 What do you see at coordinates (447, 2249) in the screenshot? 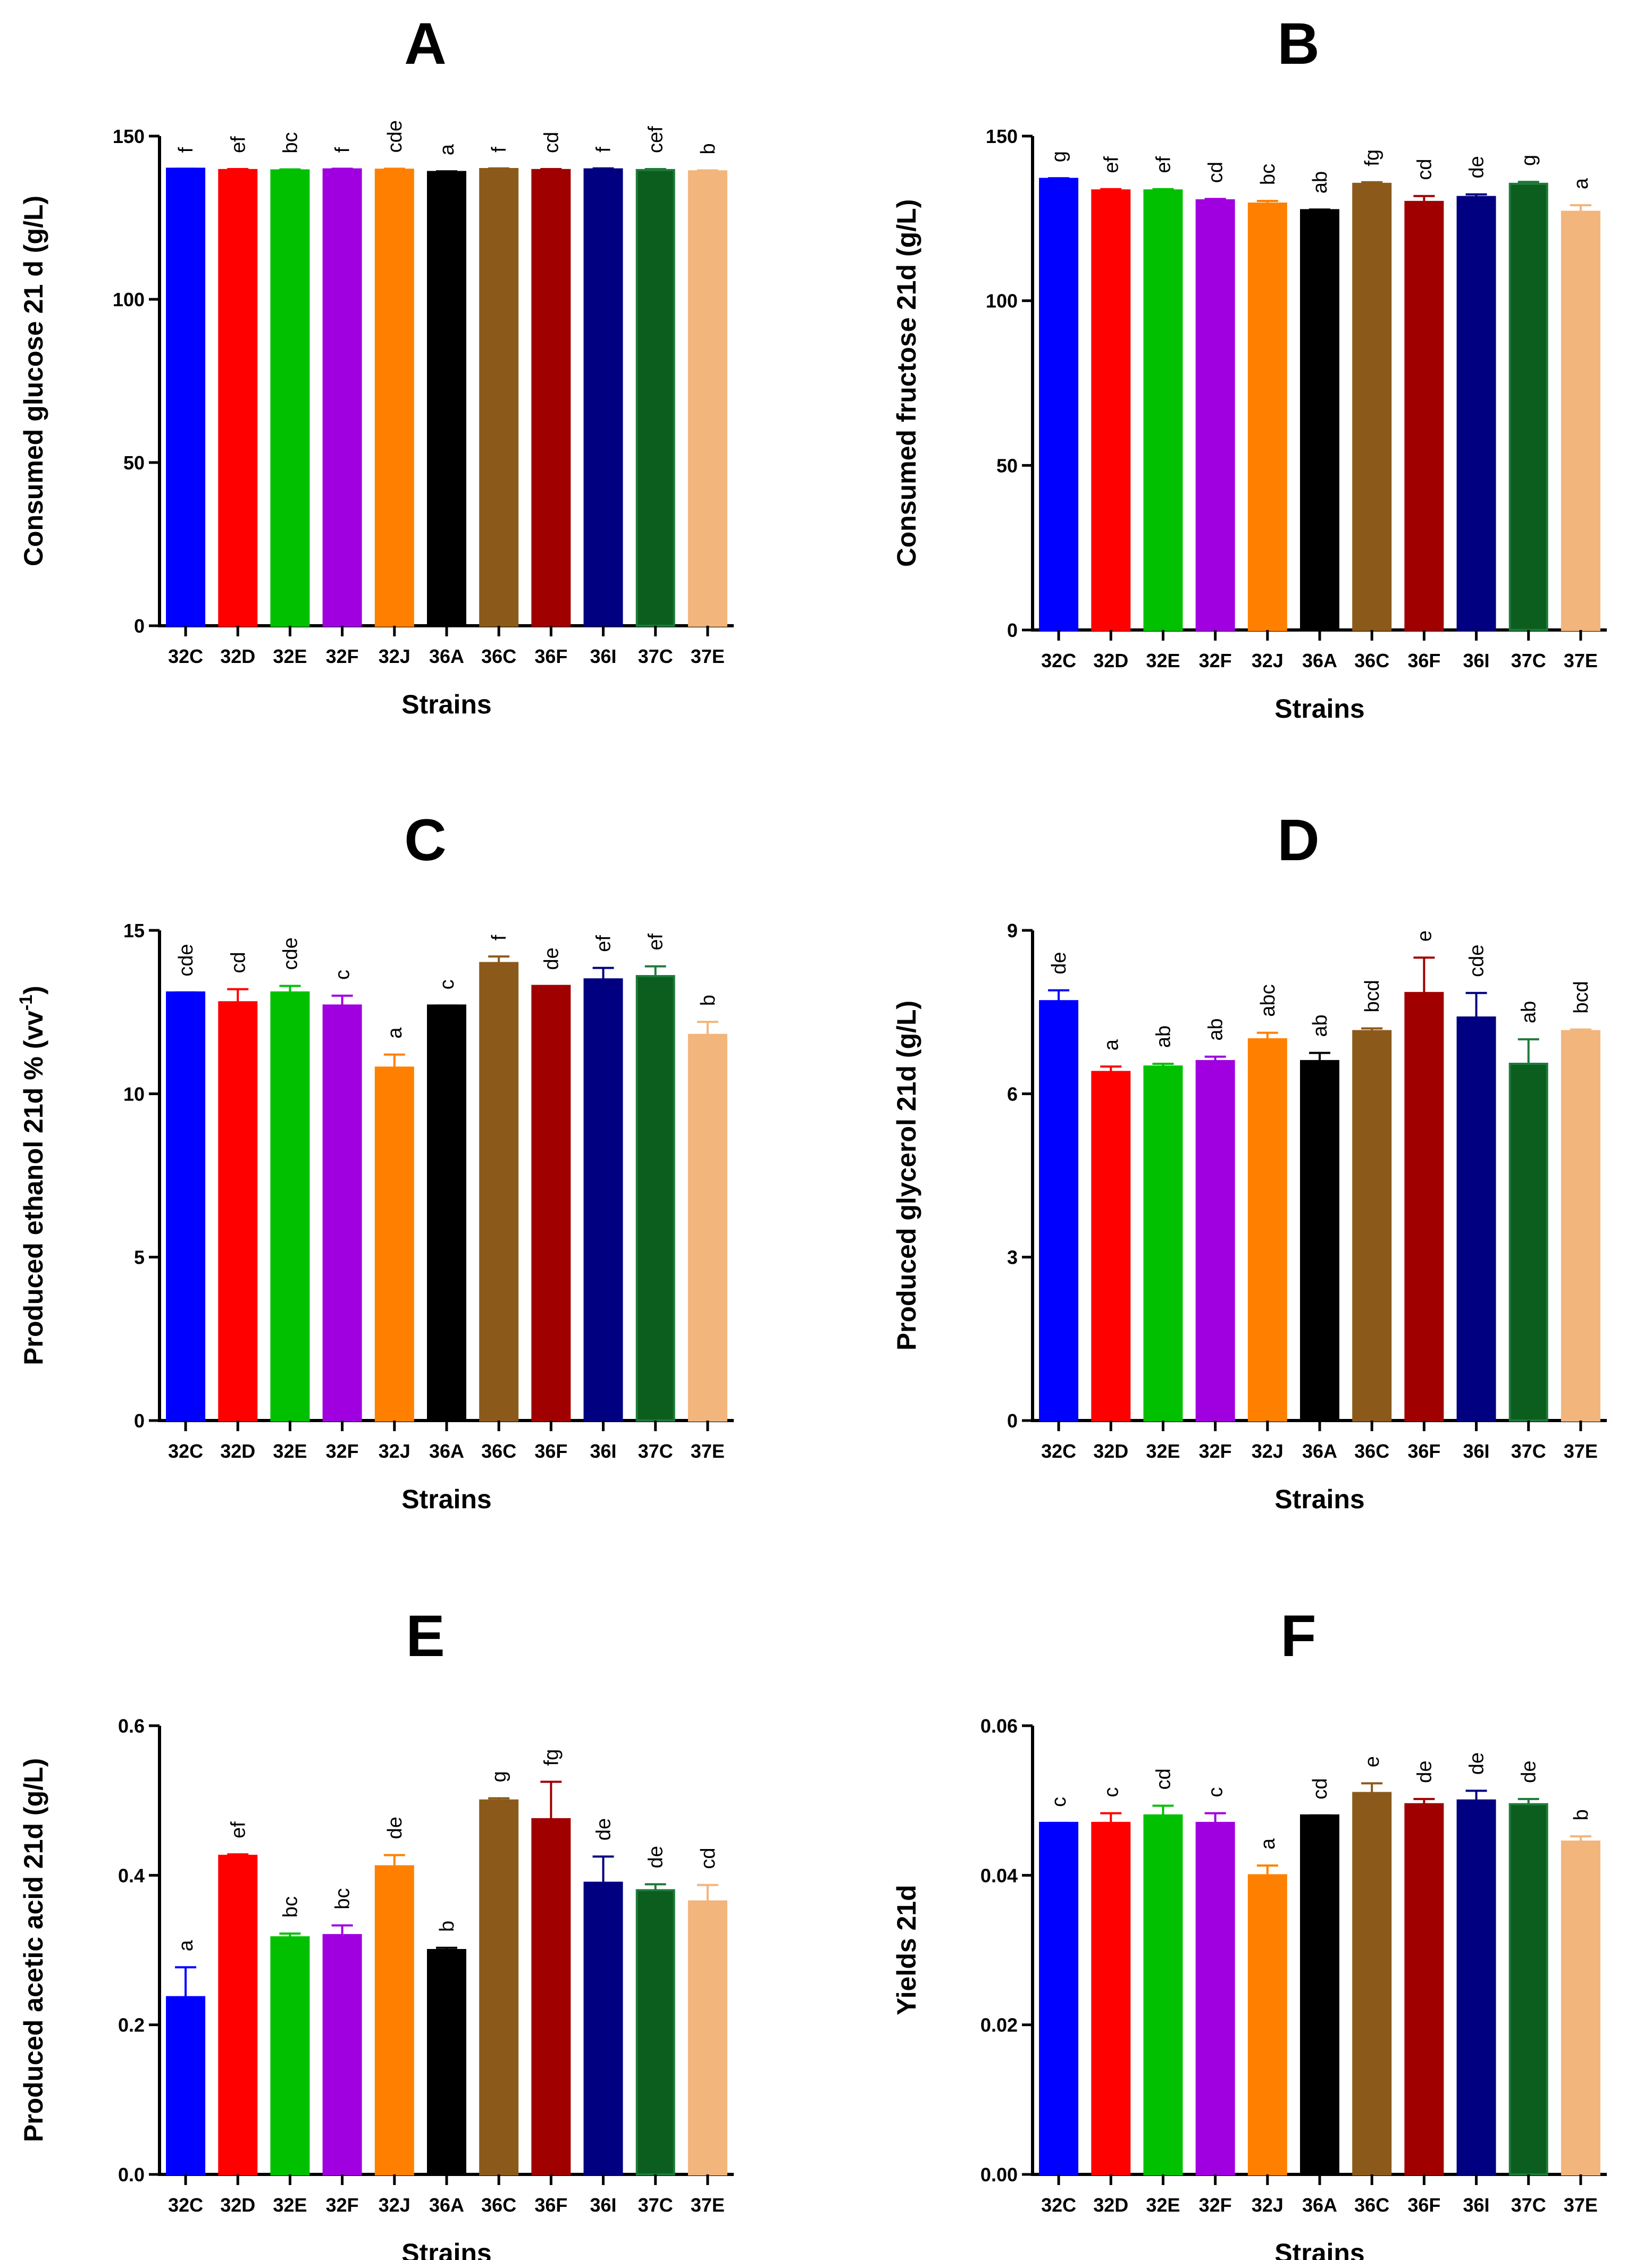
I see `panel-e-x-label: Strains` at bounding box center [447, 2249].